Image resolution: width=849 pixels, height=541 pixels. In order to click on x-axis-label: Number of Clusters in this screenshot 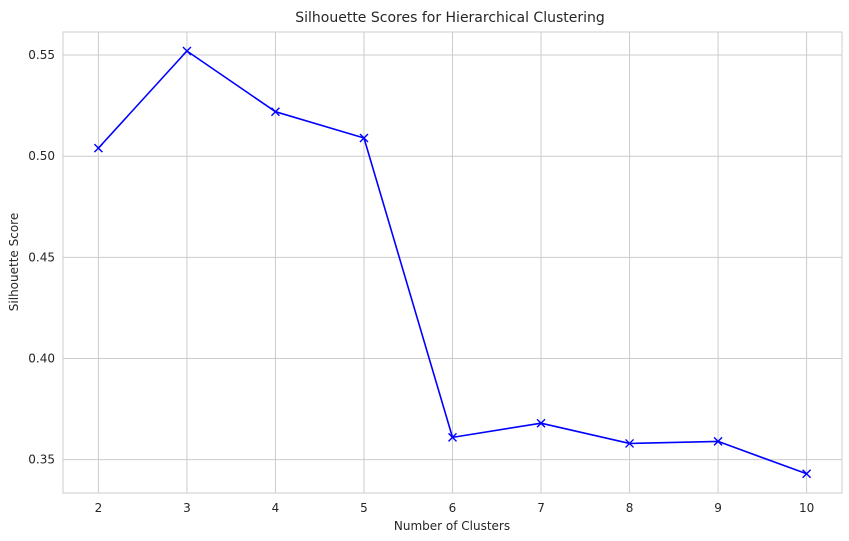, I will do `click(452, 526)`.